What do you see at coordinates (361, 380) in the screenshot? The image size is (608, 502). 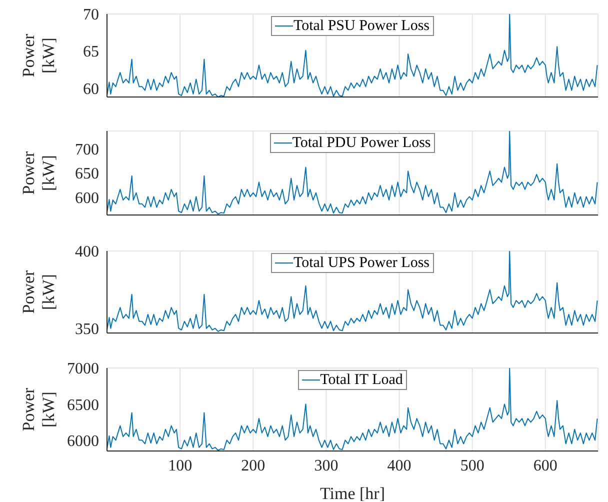 I see `legend-label: Total IT Load` at bounding box center [361, 380].